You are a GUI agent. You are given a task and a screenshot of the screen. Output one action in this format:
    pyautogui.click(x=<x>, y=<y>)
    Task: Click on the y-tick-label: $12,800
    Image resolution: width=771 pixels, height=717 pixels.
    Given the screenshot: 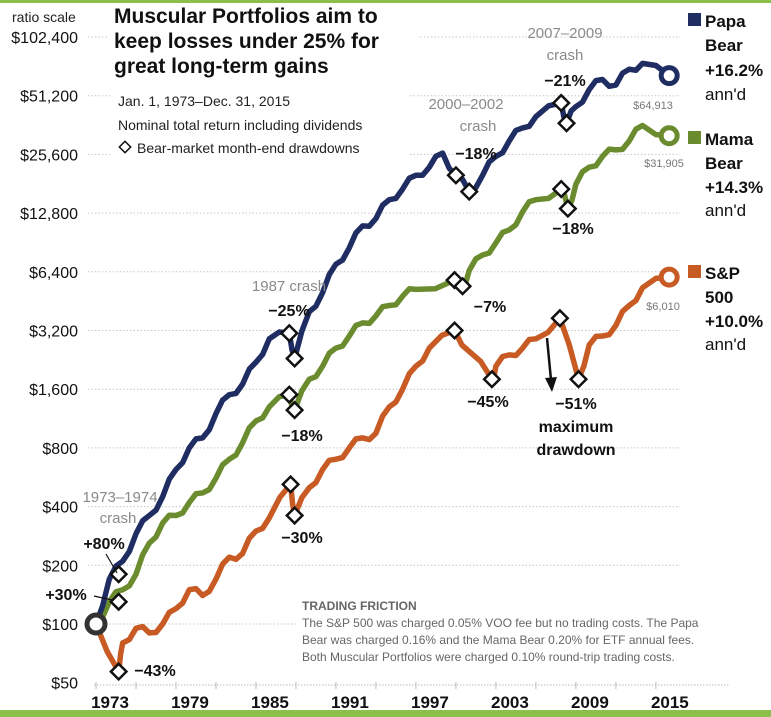 What is the action you would take?
    pyautogui.click(x=49, y=214)
    